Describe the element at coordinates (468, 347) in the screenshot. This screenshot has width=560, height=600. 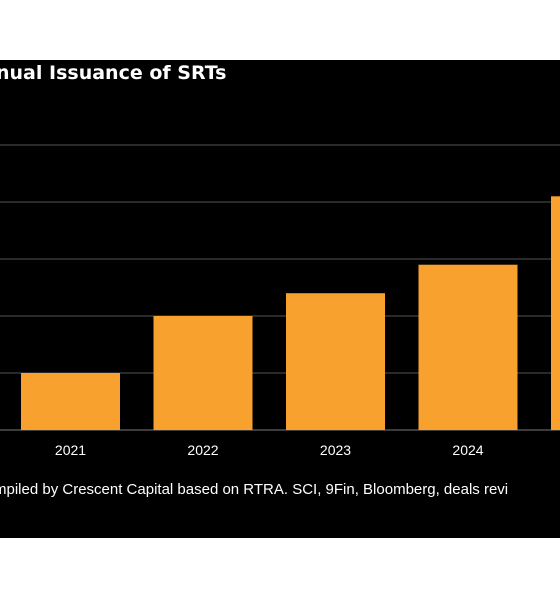
I see `bar-2024` at that location.